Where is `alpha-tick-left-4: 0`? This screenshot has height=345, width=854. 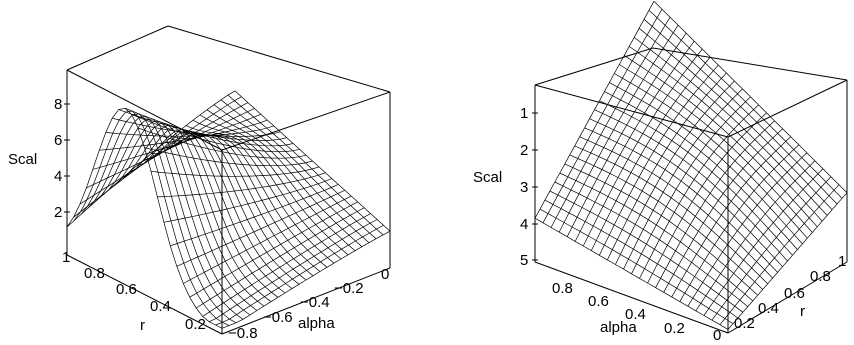
alpha-tick-left-4: 0 is located at coordinates (385, 274).